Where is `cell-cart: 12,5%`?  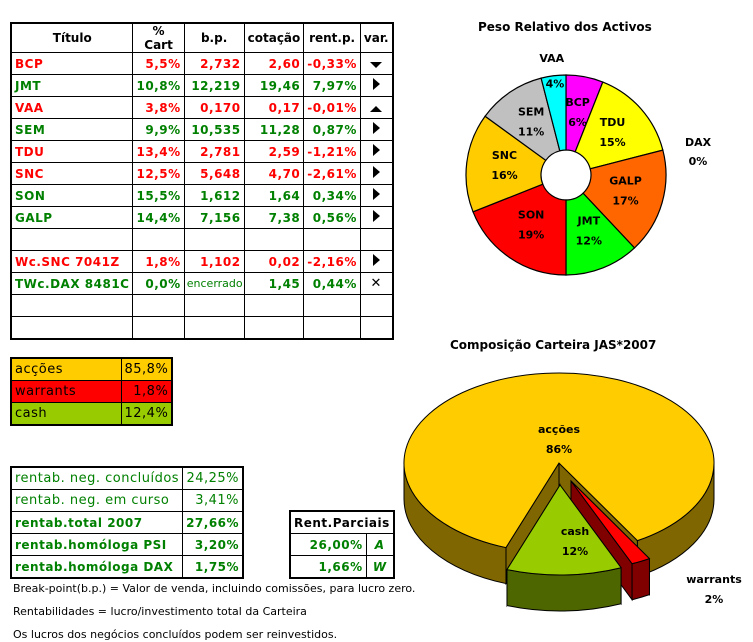 cell-cart: 12,5% is located at coordinates (158, 173).